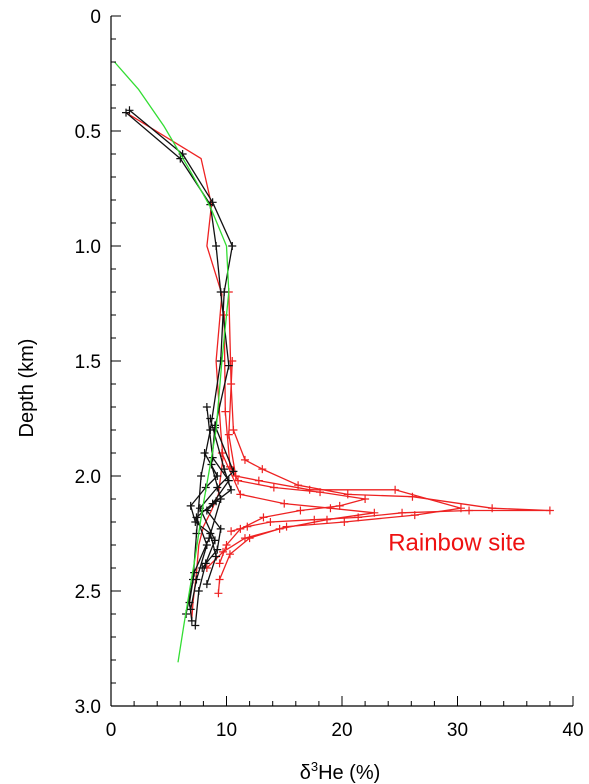  Describe the element at coordinates (341, 730) in the screenshot. I see `x-tick-label: 20` at that location.